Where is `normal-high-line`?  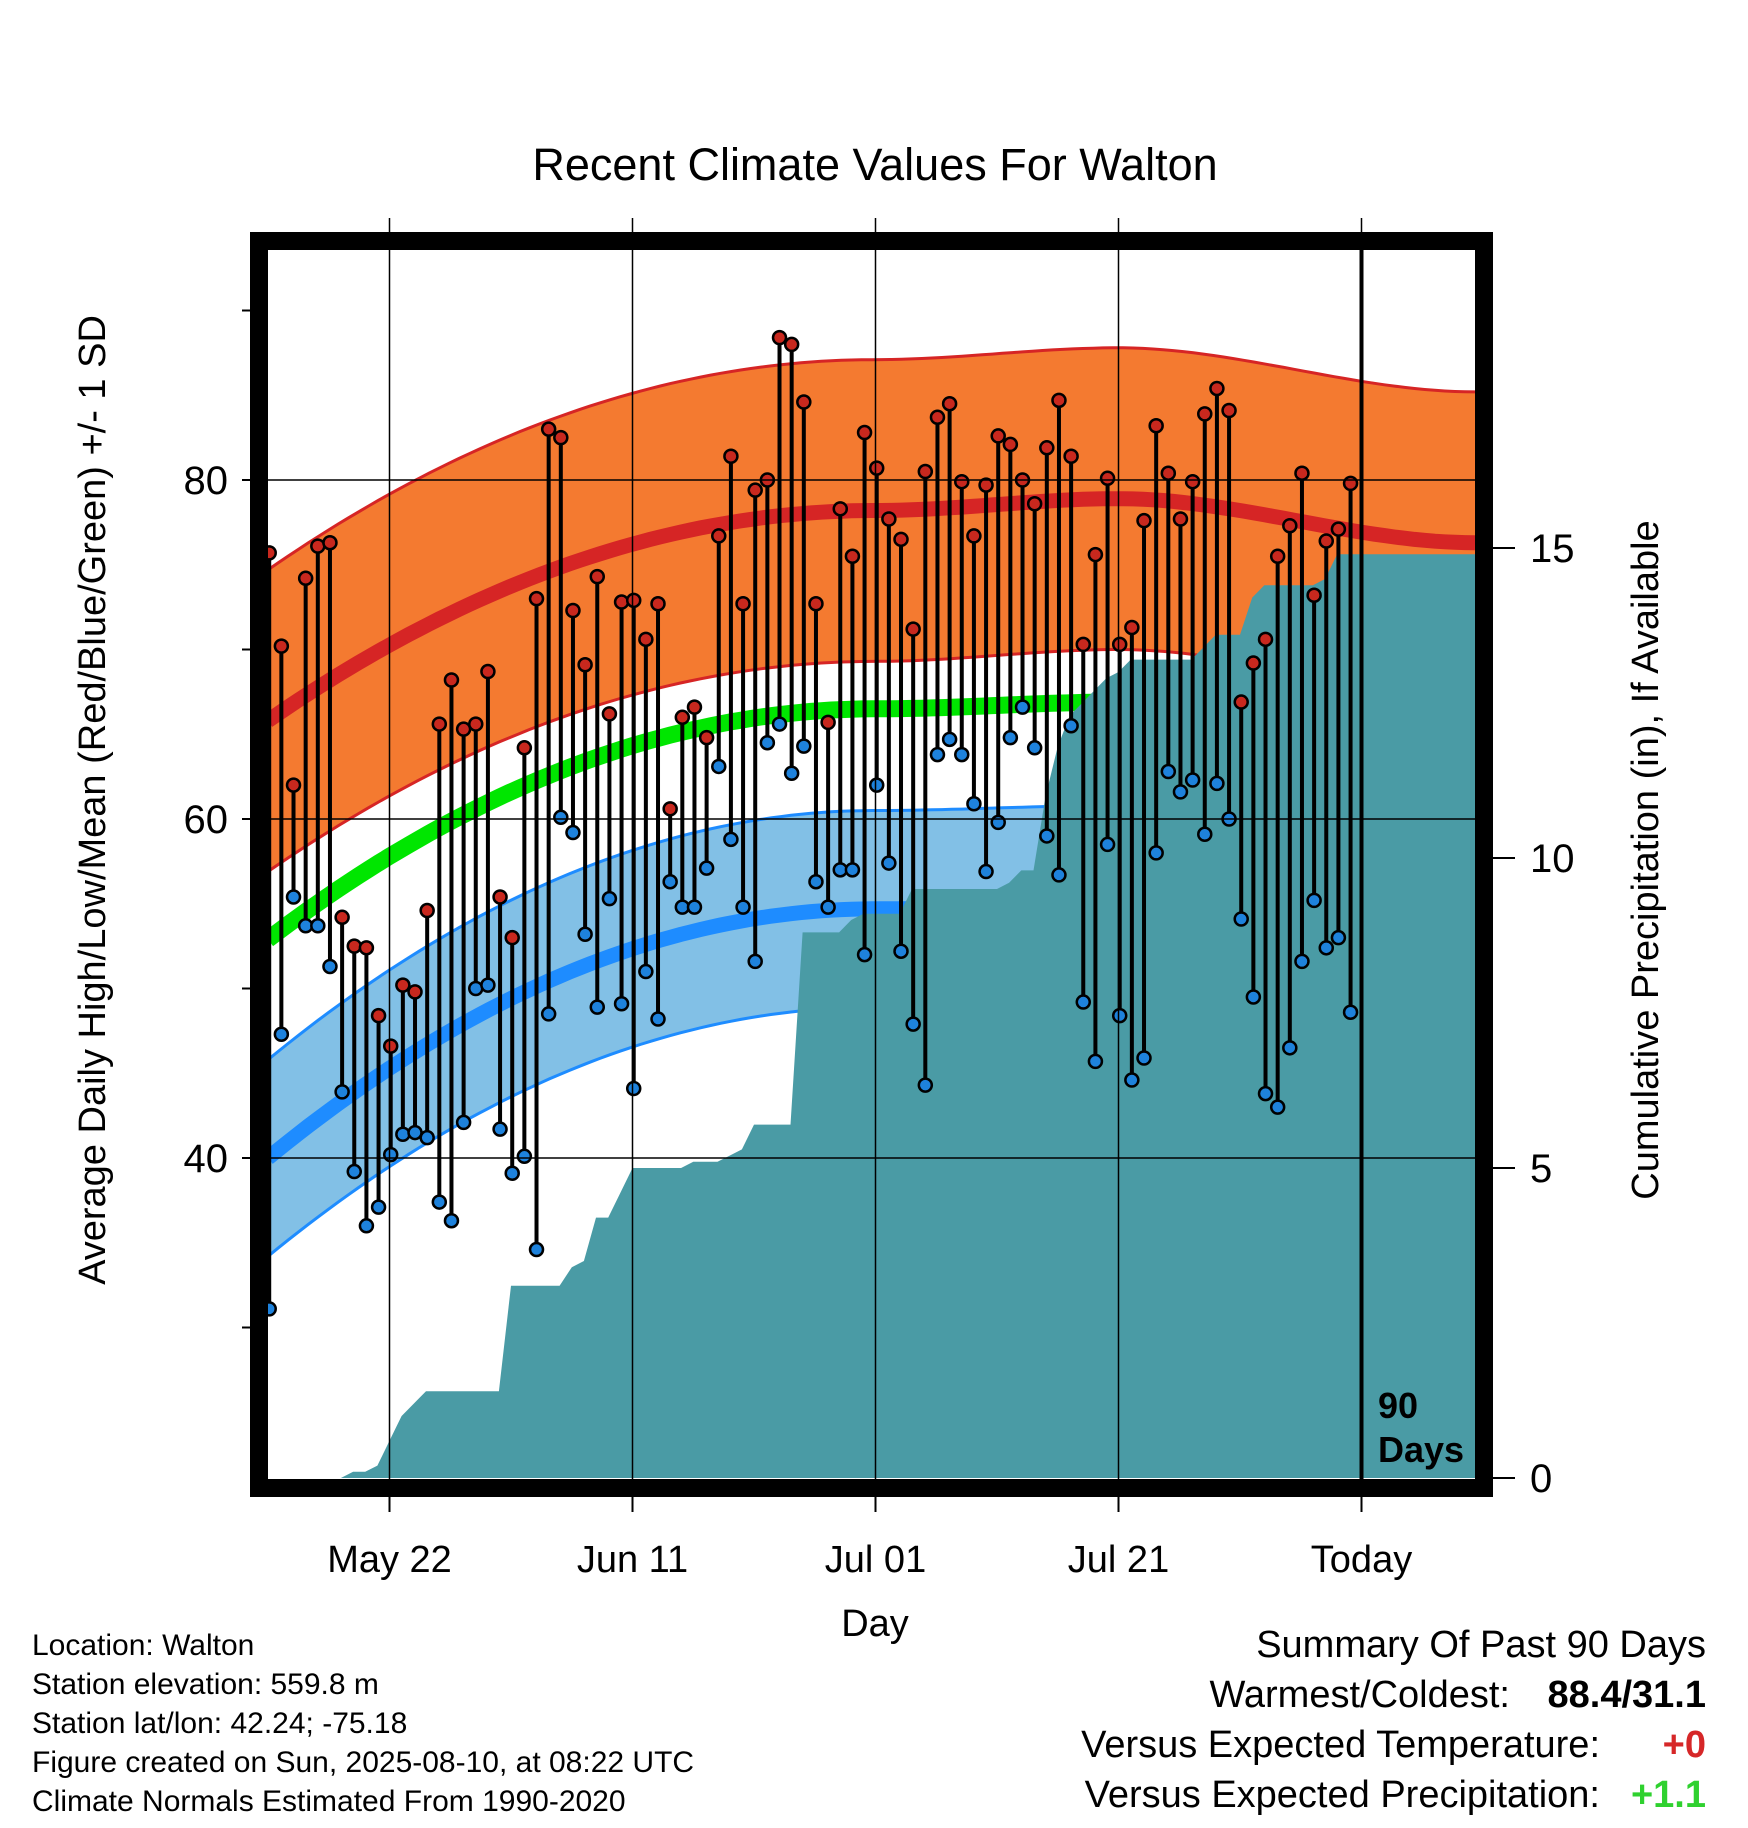
normal-high-line is located at coordinates (871, 609).